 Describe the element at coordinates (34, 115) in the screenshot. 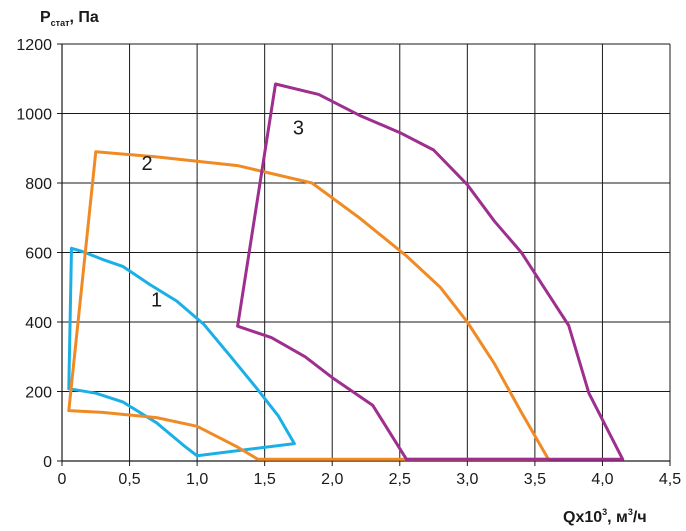

I see `y-tick-label: 1000` at that location.